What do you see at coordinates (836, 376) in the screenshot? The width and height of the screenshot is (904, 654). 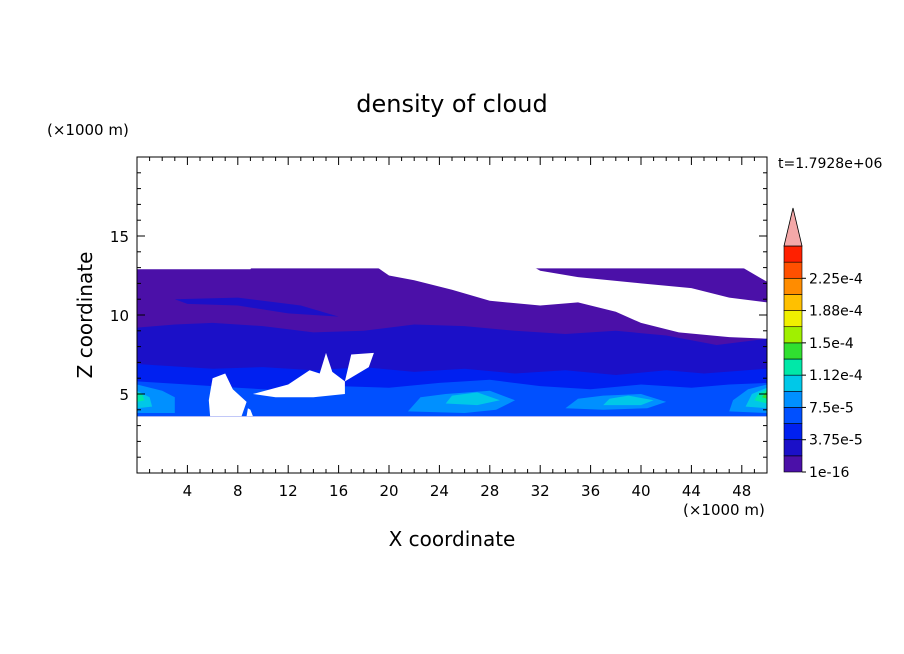 I see `colorbar-label: 1.12e-4` at bounding box center [836, 376].